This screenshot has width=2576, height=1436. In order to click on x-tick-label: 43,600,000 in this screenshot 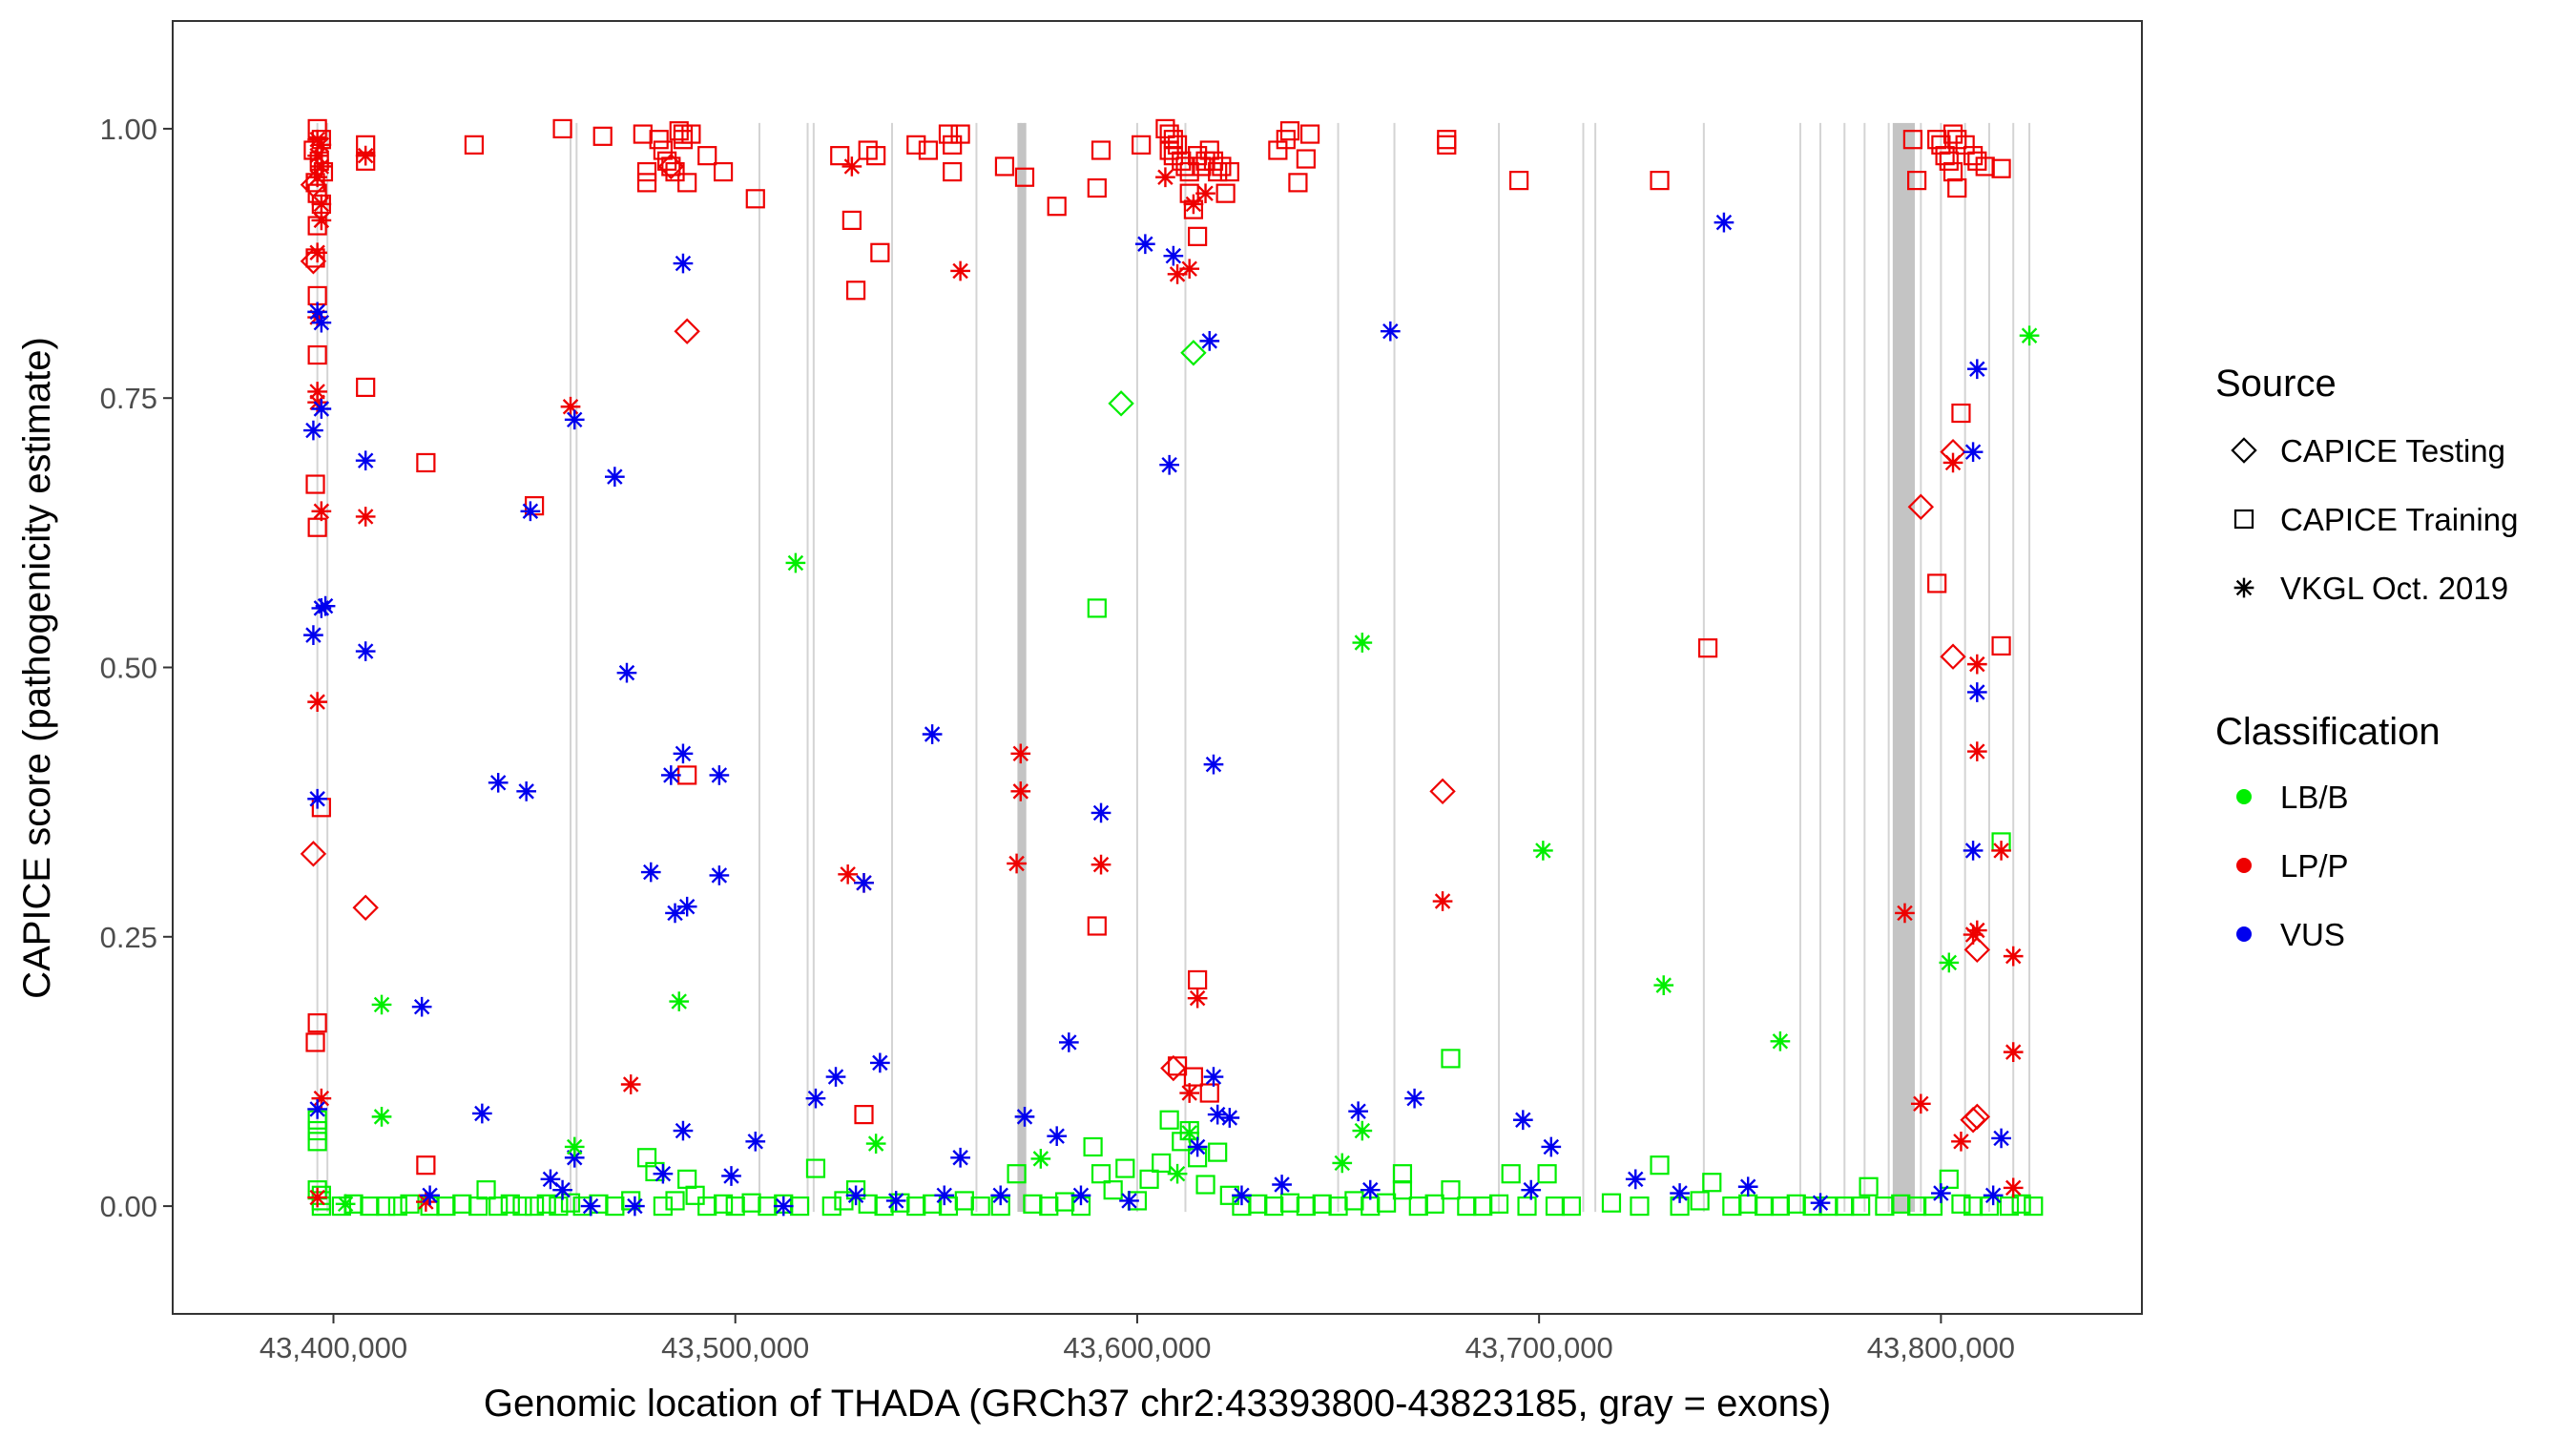, I will do `click(1137, 1347)`.